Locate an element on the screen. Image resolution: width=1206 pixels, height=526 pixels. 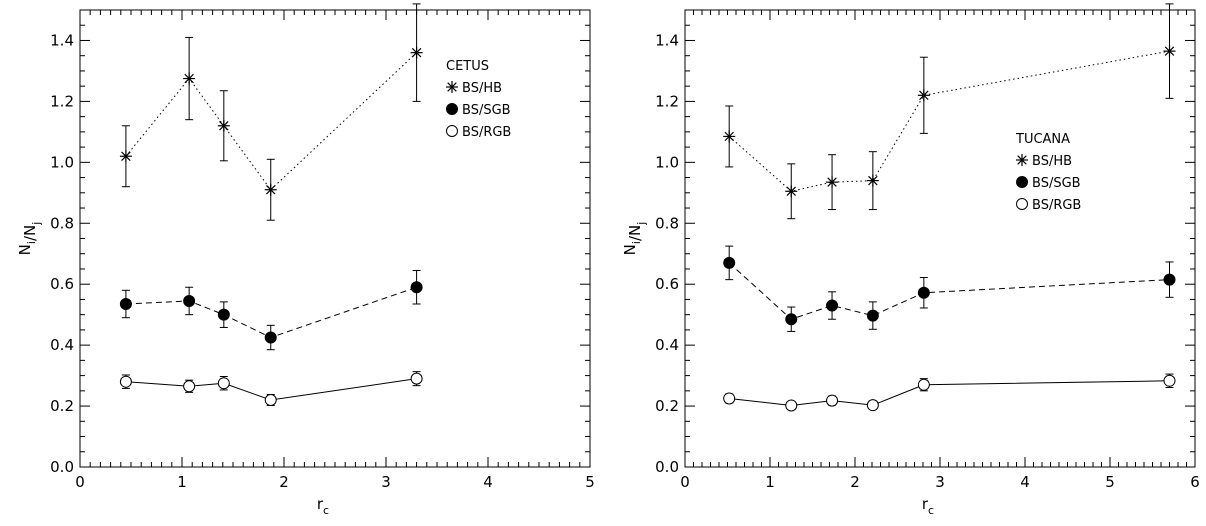
legend: TUCANA BS/HB BS/SGB BS/RGB is located at coordinates (1048, 172).